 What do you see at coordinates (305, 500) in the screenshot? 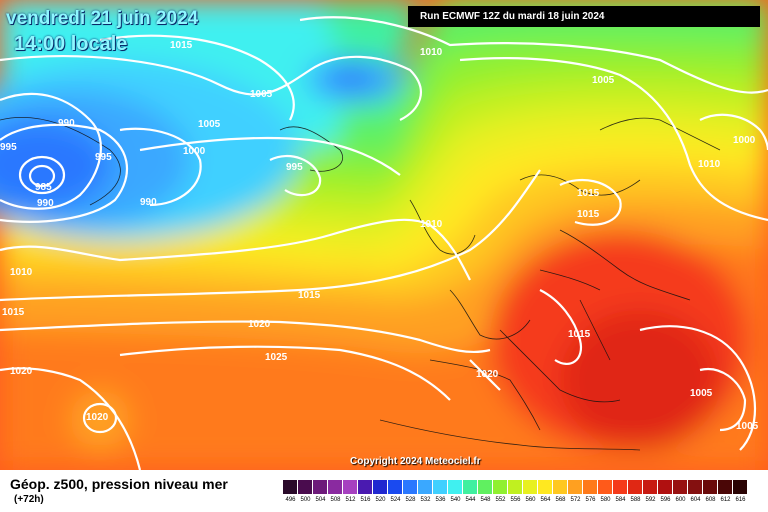
I see `legend-tick-label: 500` at bounding box center [305, 500].